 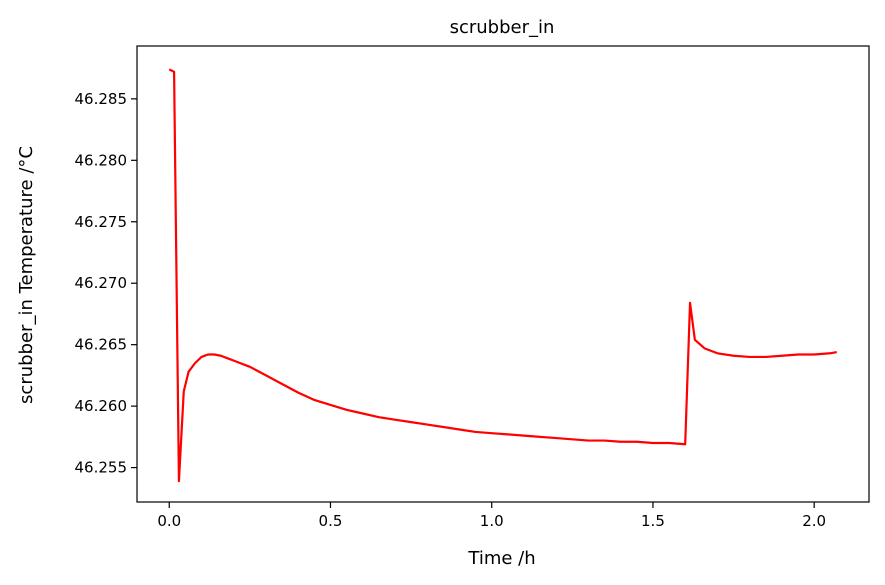 I want to click on x-tick-label: 0.0, so click(x=169, y=521).